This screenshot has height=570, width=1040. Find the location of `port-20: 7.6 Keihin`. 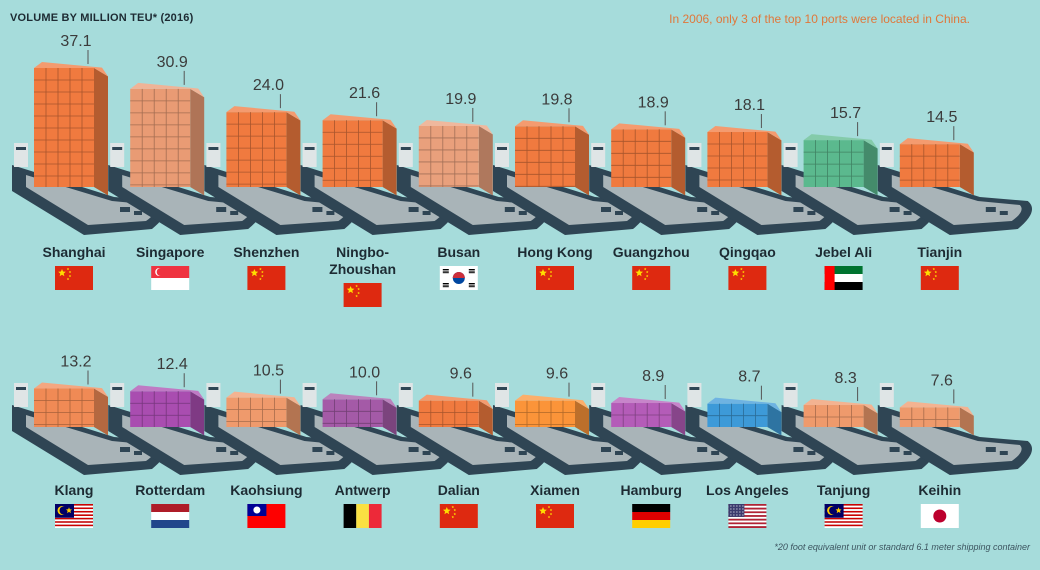

port-20: 7.6 Keihin is located at coordinates (955, 450).